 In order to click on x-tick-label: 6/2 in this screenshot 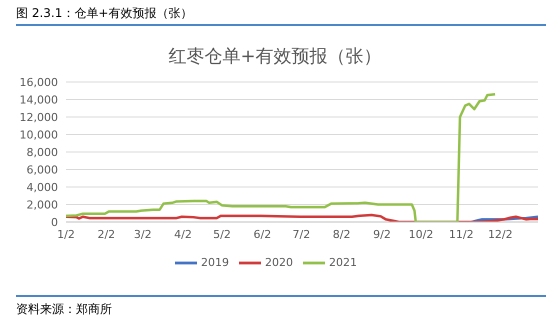, I will do `click(262, 234)`.